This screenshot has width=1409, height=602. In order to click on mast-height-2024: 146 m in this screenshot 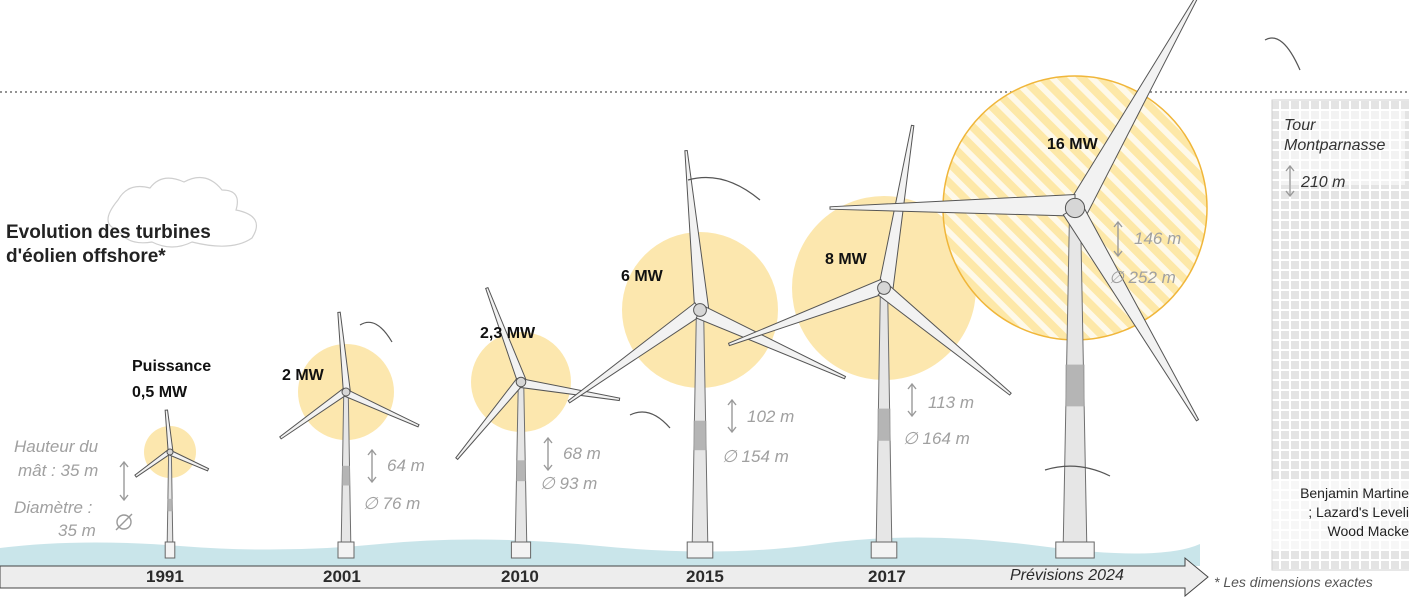, I will do `click(1158, 238)`.